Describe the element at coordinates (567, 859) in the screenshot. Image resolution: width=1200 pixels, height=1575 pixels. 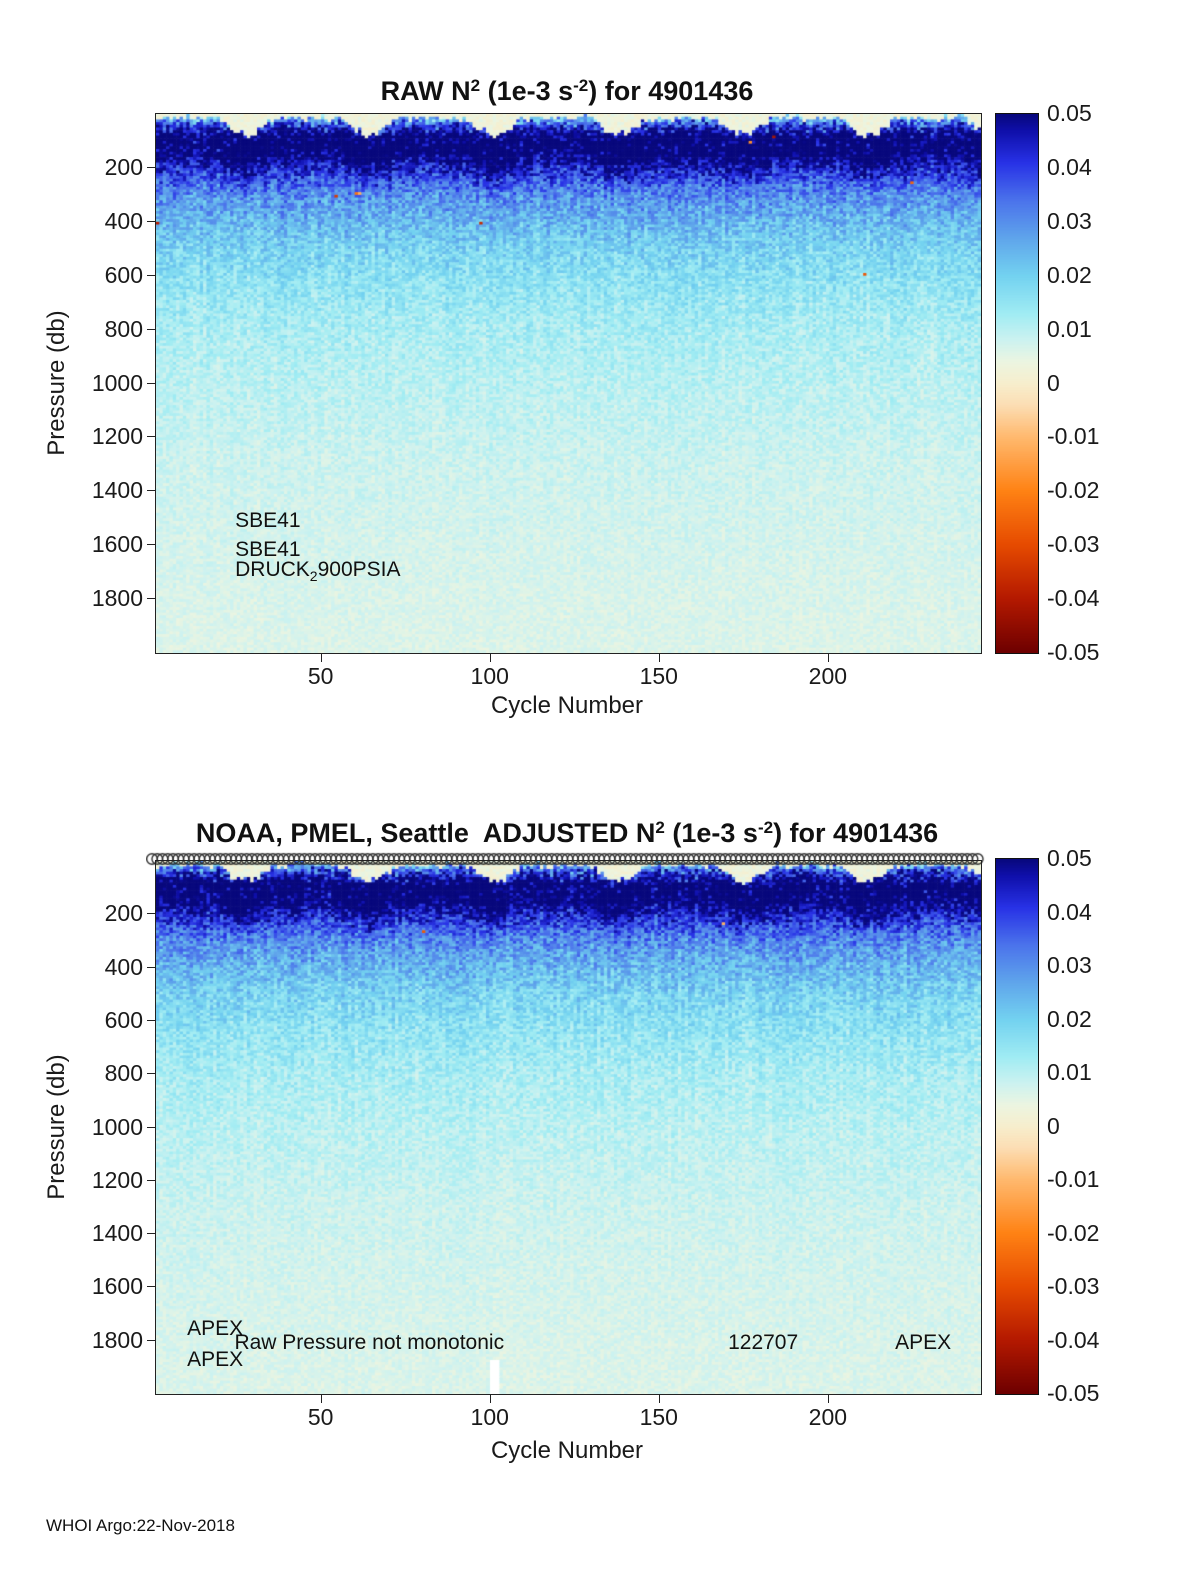
I see `qc-marker-row` at that location.